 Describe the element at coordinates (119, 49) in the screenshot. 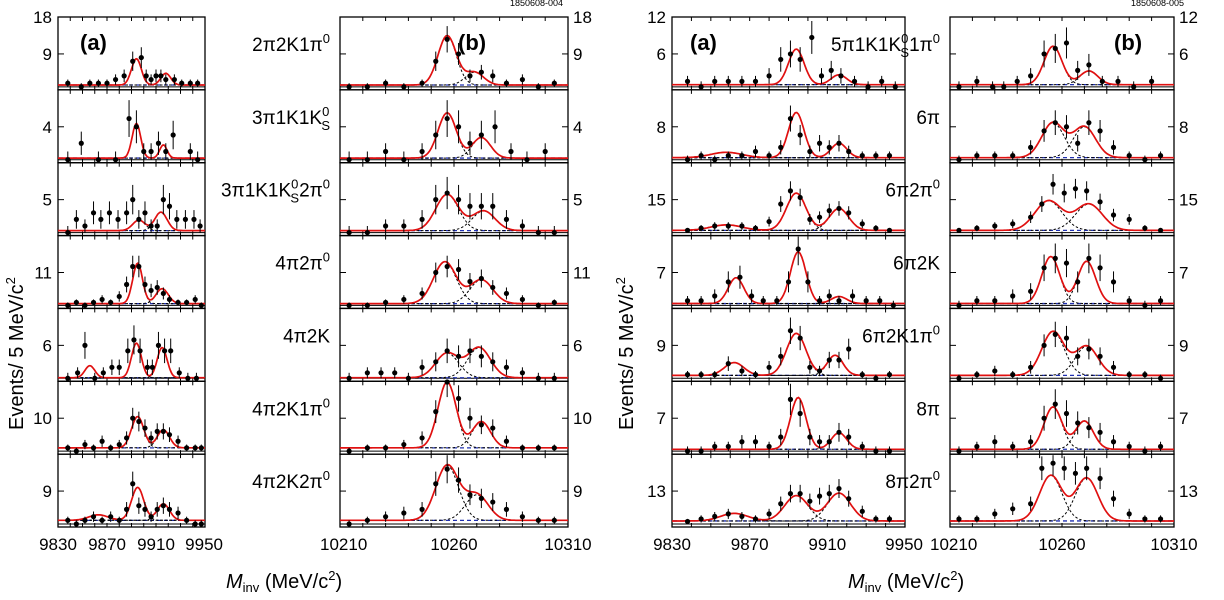

I see `panel-a-row-1: 9 18` at that location.